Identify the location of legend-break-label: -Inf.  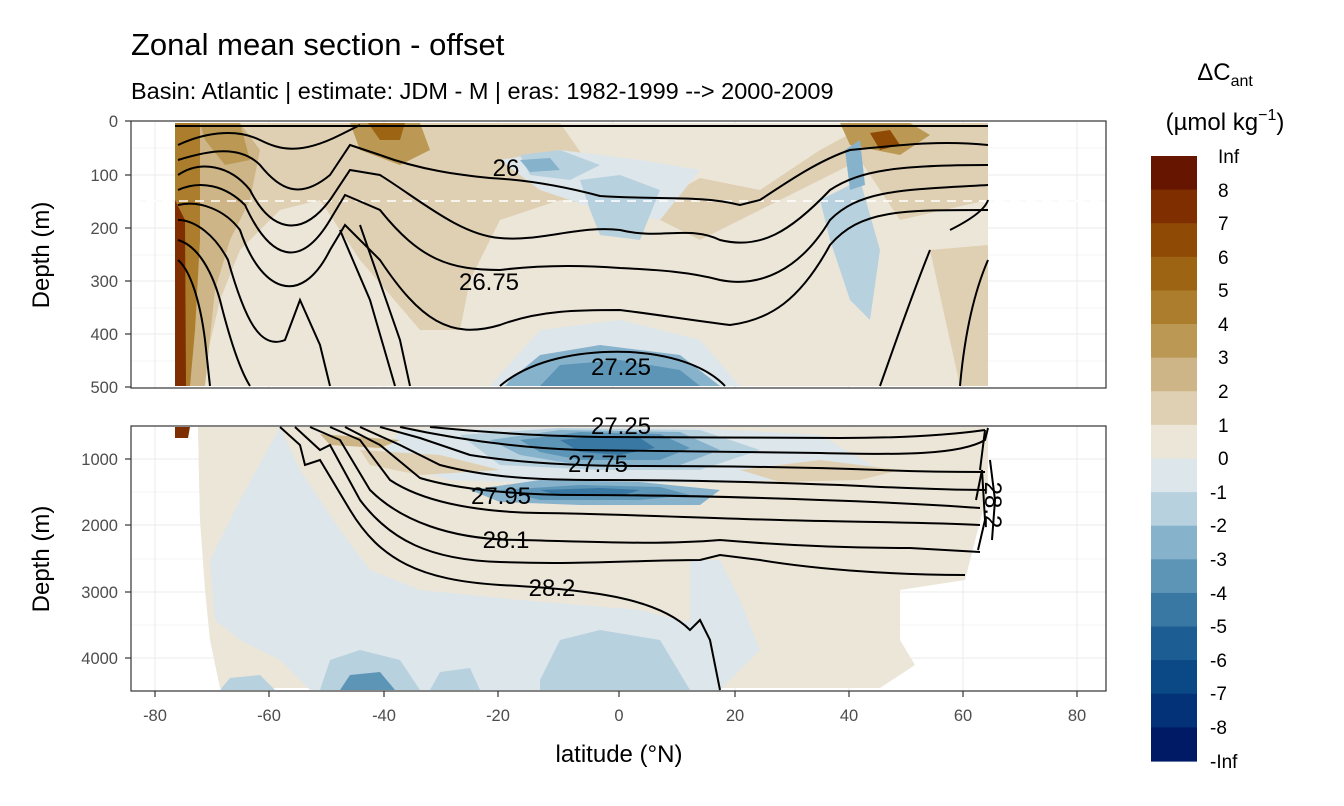
(1224, 762).